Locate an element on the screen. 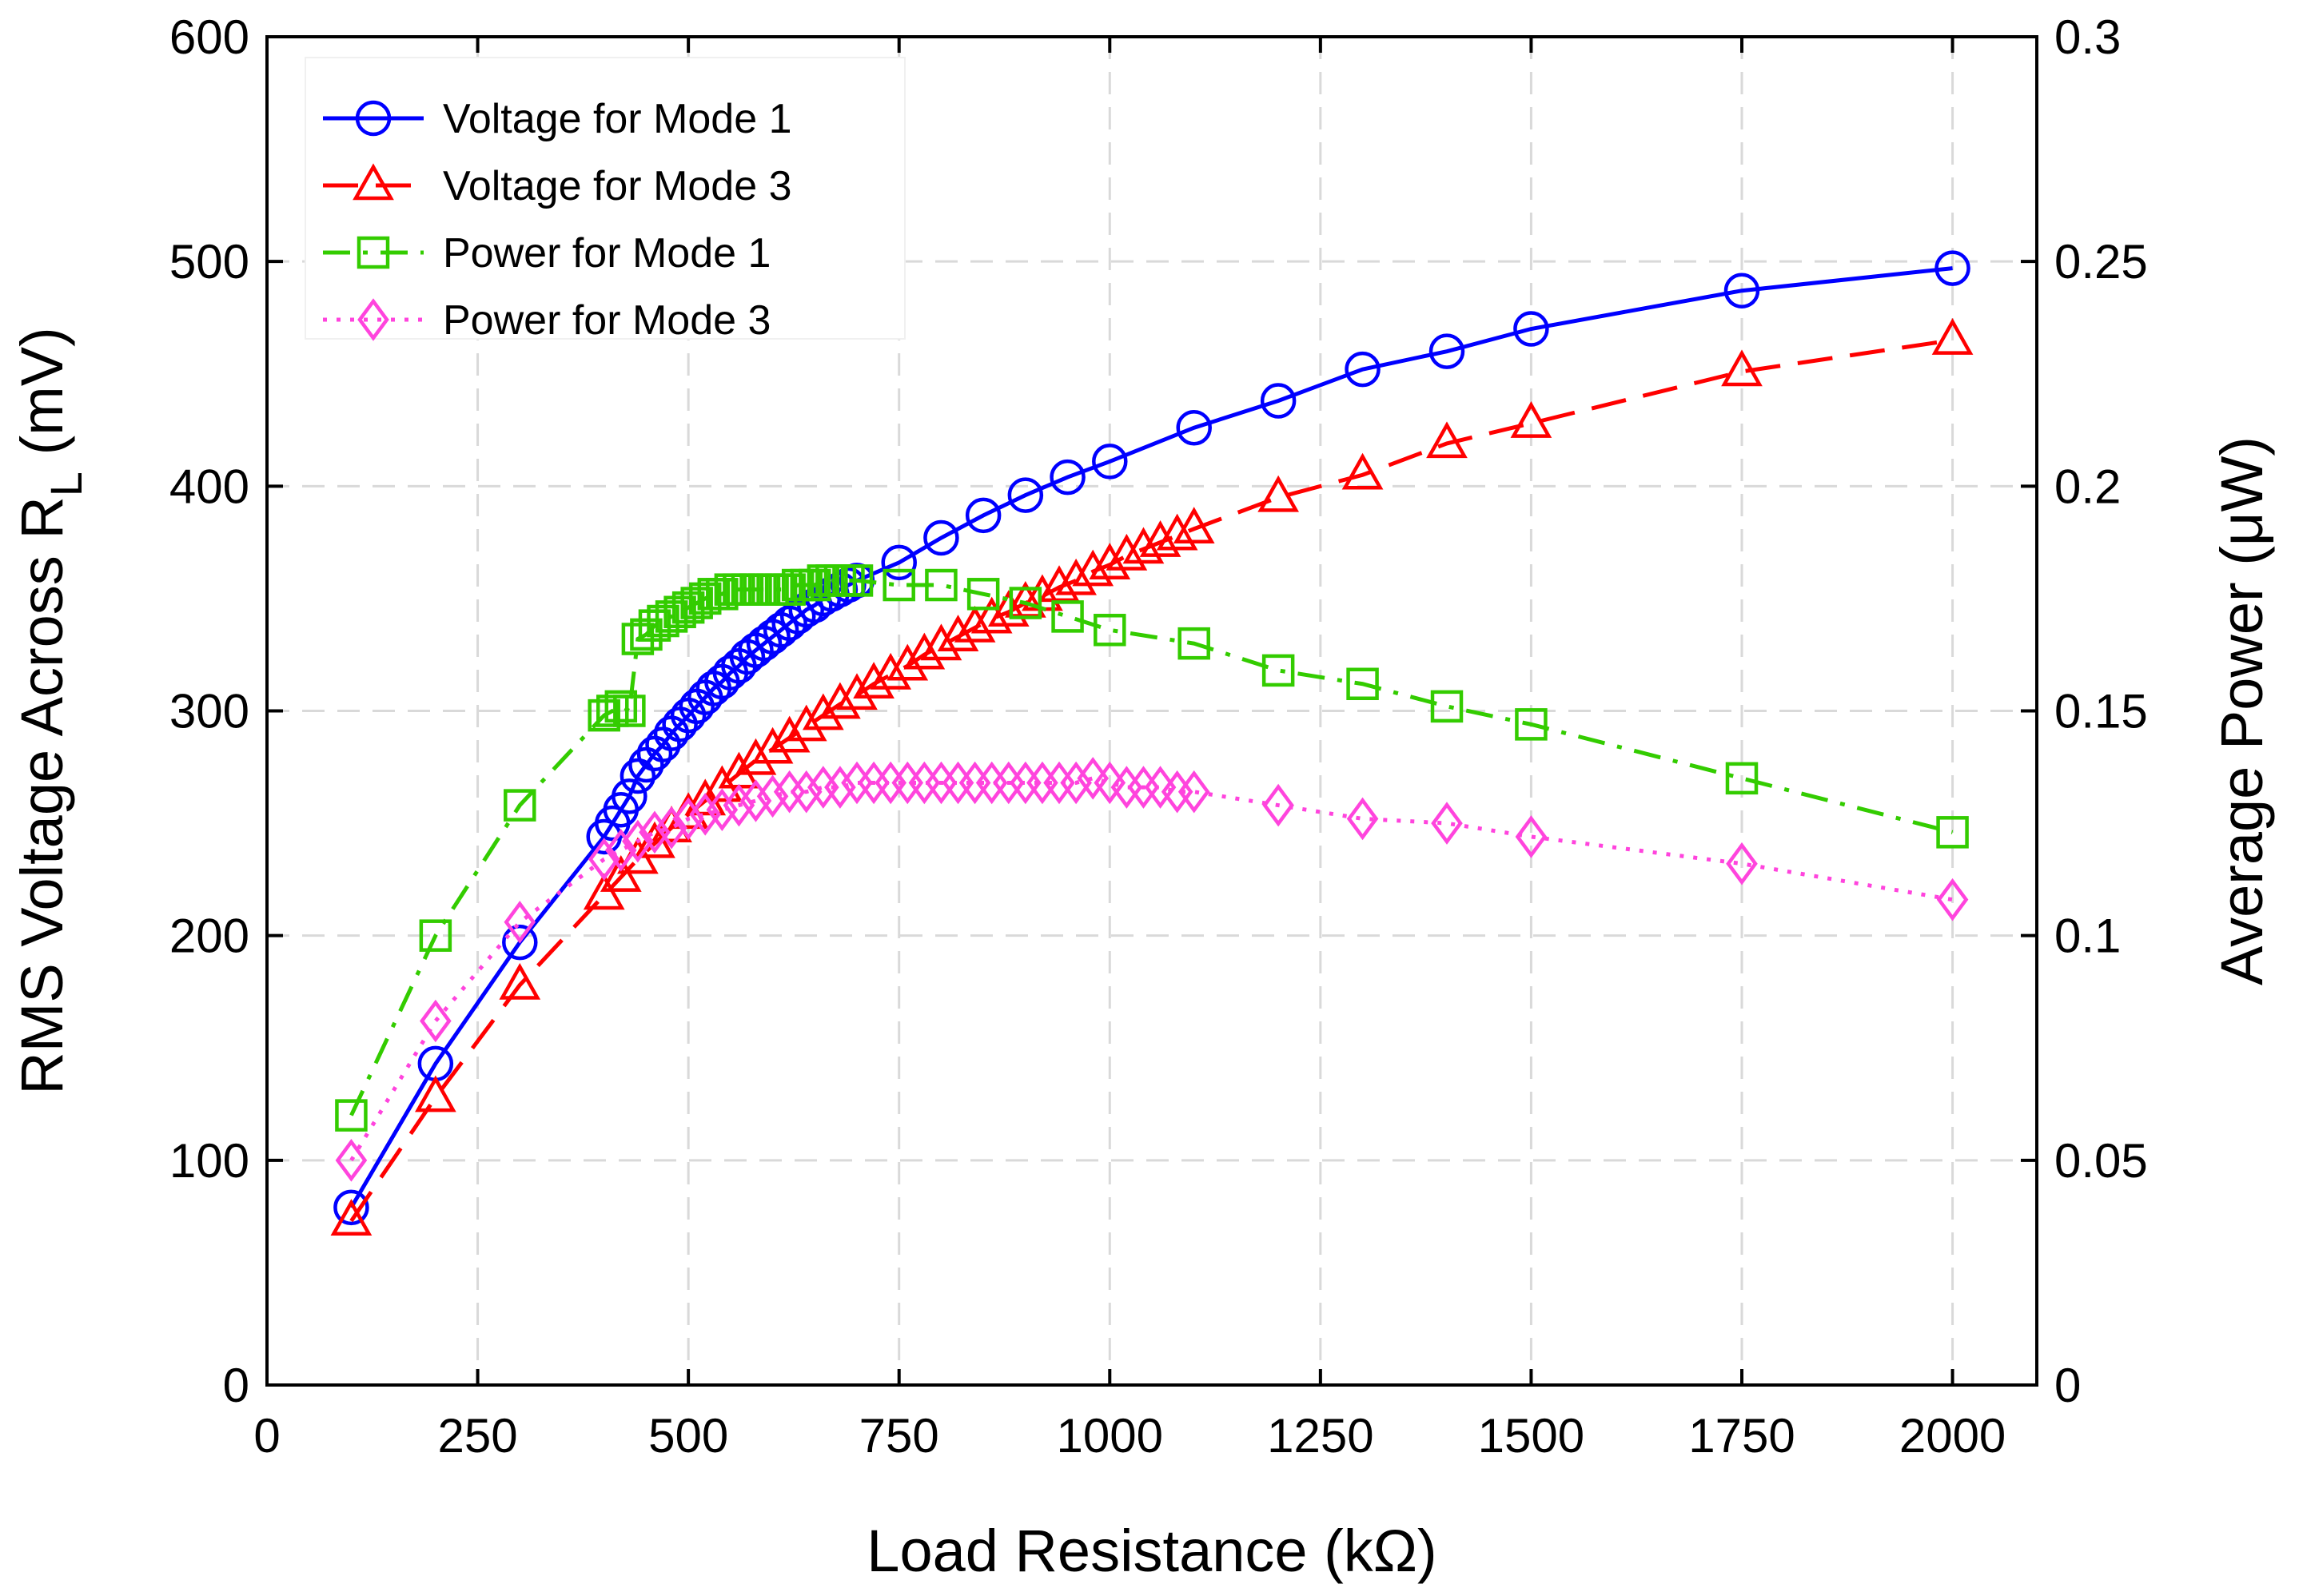 This screenshot has width=2299, height=1596. x-tick-label: 1500 is located at coordinates (1531, 1436).